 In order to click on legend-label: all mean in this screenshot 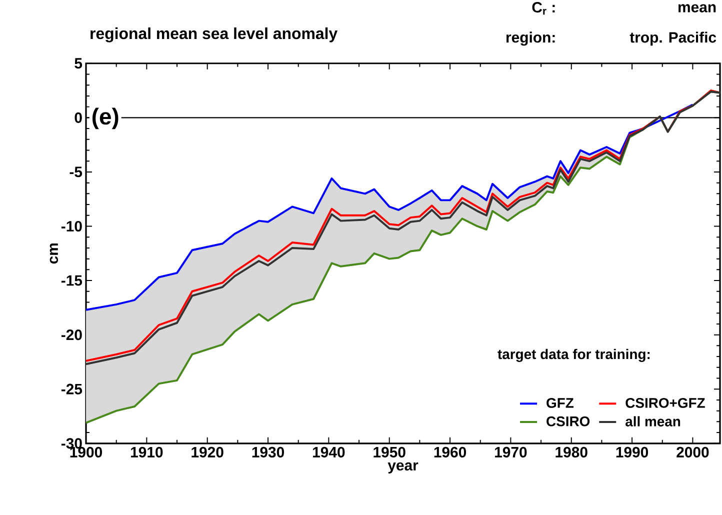, I will do `click(653, 421)`.